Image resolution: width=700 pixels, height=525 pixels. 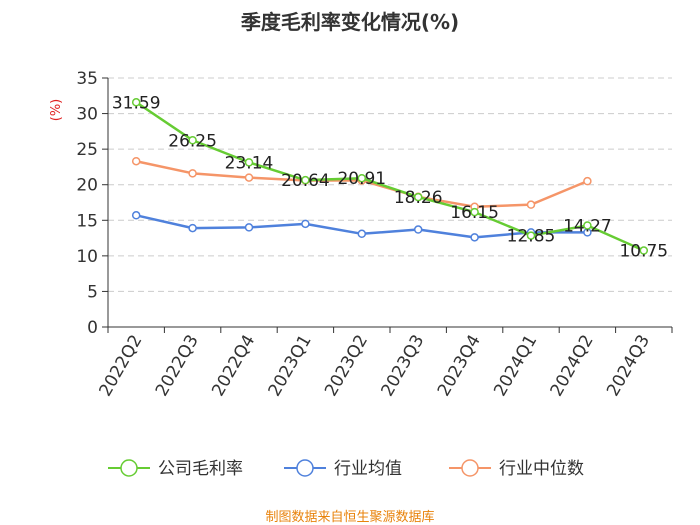 I want to click on x-tick-label: 2022Q2, so click(x=120, y=366).